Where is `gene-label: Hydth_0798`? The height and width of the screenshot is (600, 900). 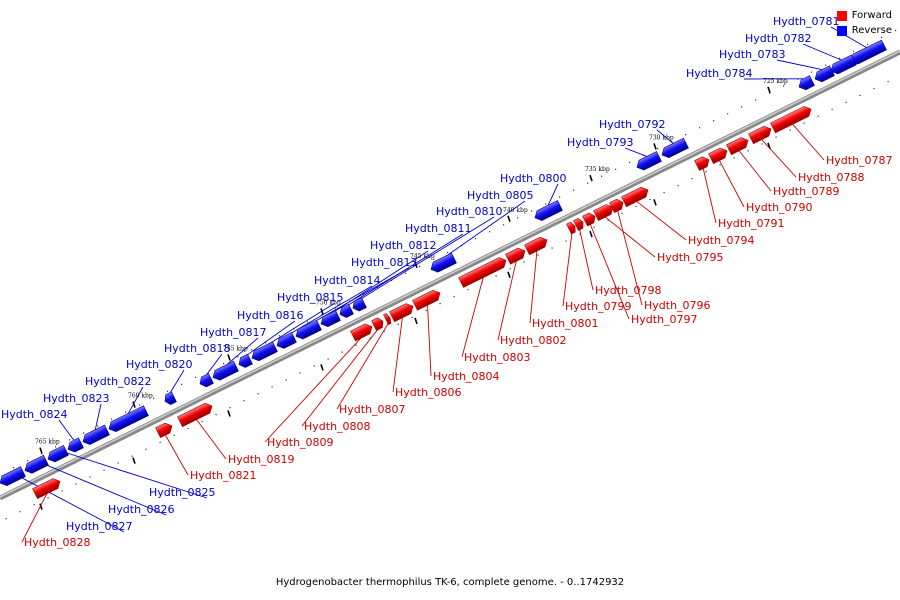
gene-label: Hydth_0798 is located at coordinates (628, 290).